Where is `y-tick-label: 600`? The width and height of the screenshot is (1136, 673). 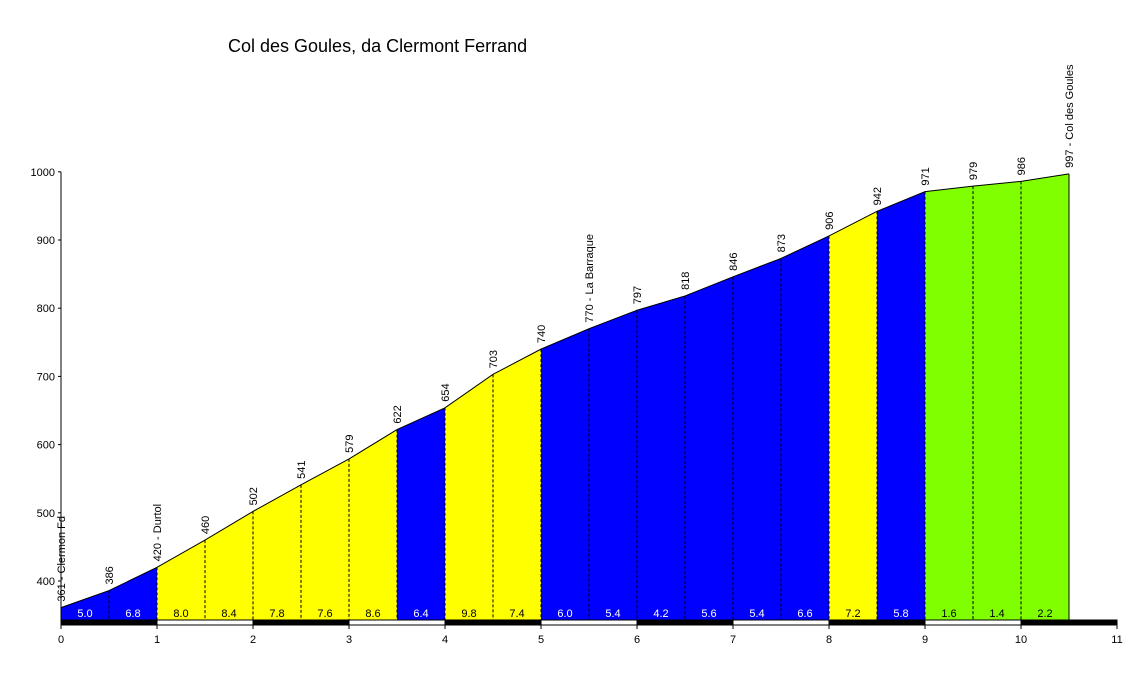 y-tick-label: 600 is located at coordinates (46, 446).